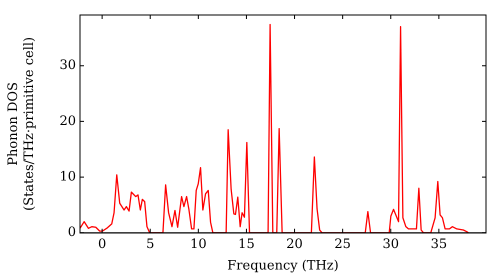 Image resolution: width=500 pixels, height=280 pixels. I want to click on x-tick-label: 35, so click(439, 244).